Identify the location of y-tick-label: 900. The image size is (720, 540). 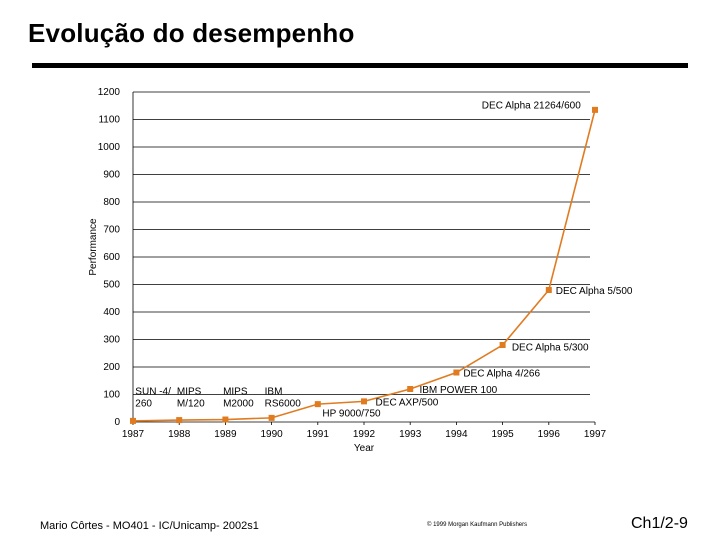
(111, 175).